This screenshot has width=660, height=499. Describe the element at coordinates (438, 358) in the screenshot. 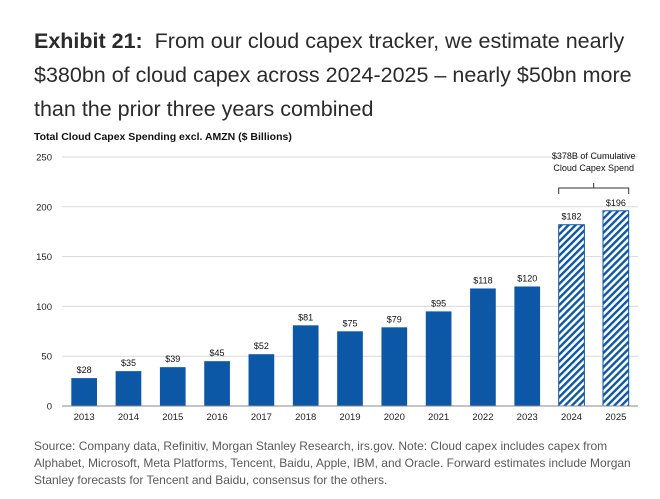

I see `bar-2021` at that location.